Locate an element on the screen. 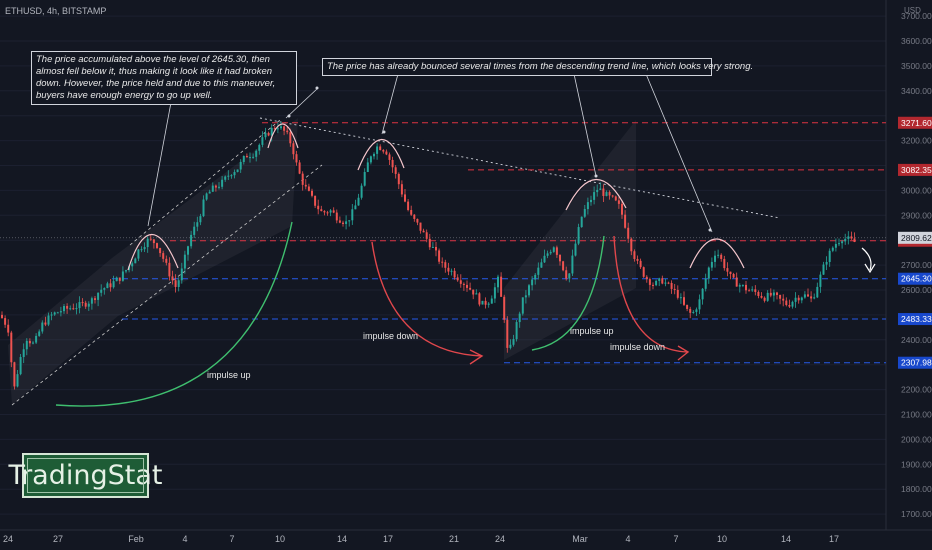 This screenshot has width=932, height=550. price-tick-label: 2100.00 is located at coordinates (916, 415).